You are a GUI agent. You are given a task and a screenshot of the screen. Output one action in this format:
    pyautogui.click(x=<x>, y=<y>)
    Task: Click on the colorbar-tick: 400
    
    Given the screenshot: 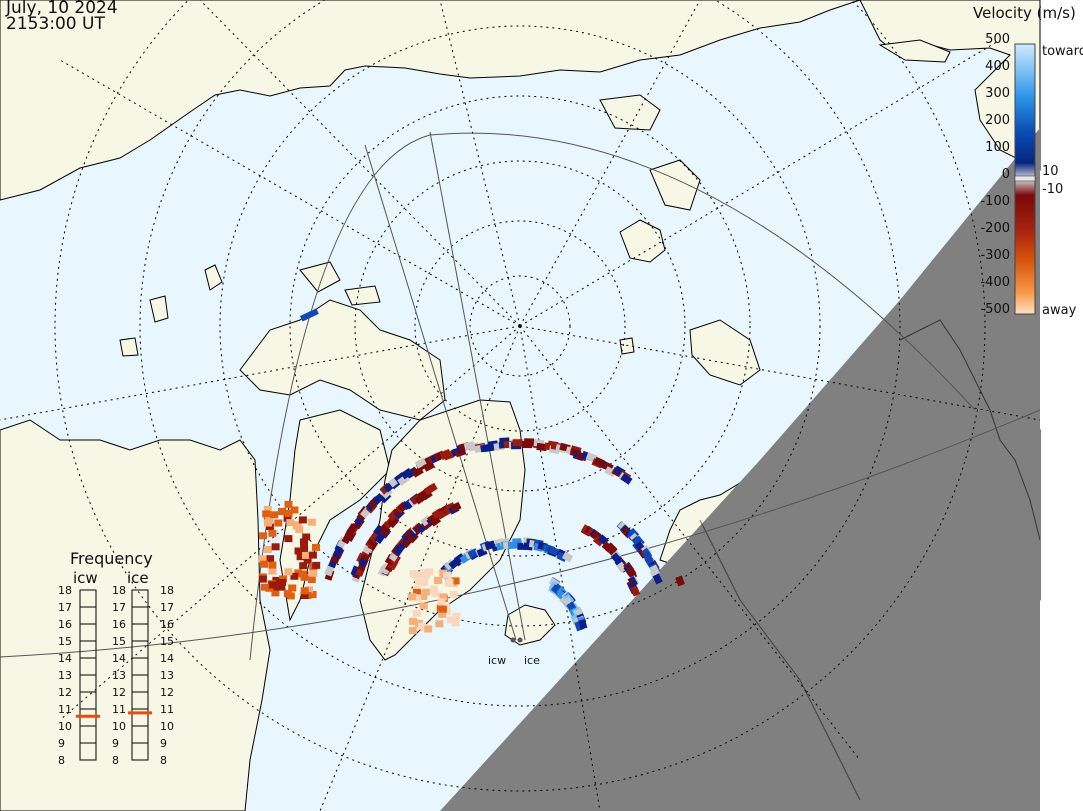 What is the action you would take?
    pyautogui.click(x=997, y=66)
    